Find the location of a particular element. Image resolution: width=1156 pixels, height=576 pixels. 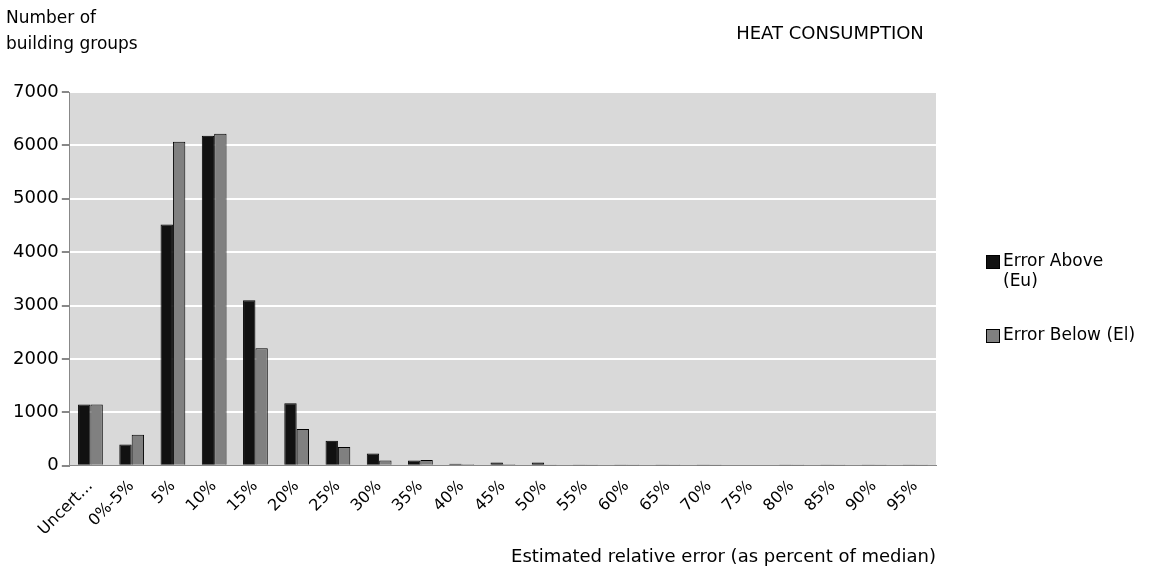

legend-label: Error Below (El) is located at coordinates (1069, 334).